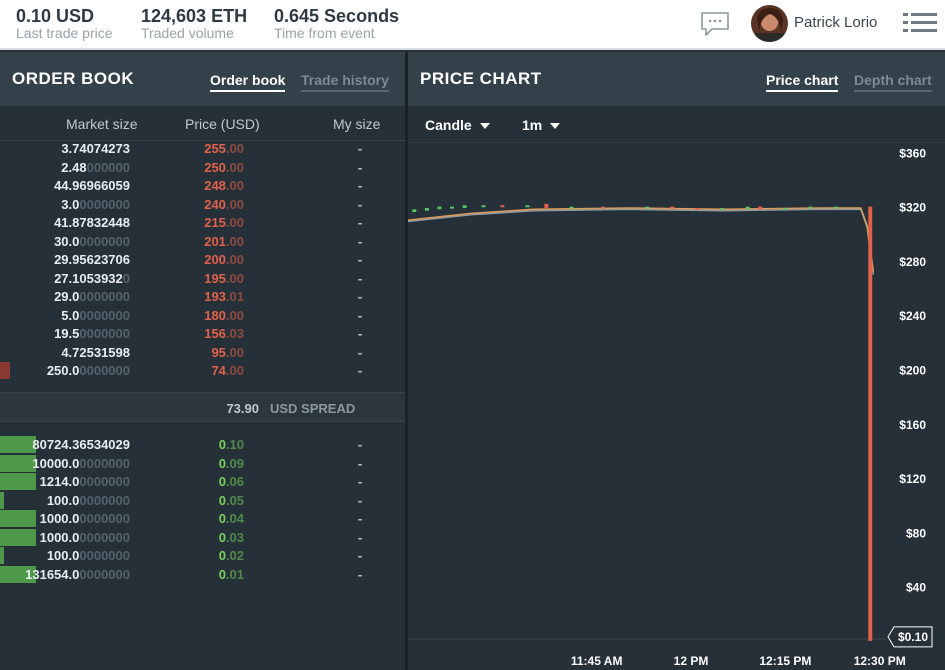  I want to click on ask-row: 41.87832448 215.00 -, so click(202, 223).